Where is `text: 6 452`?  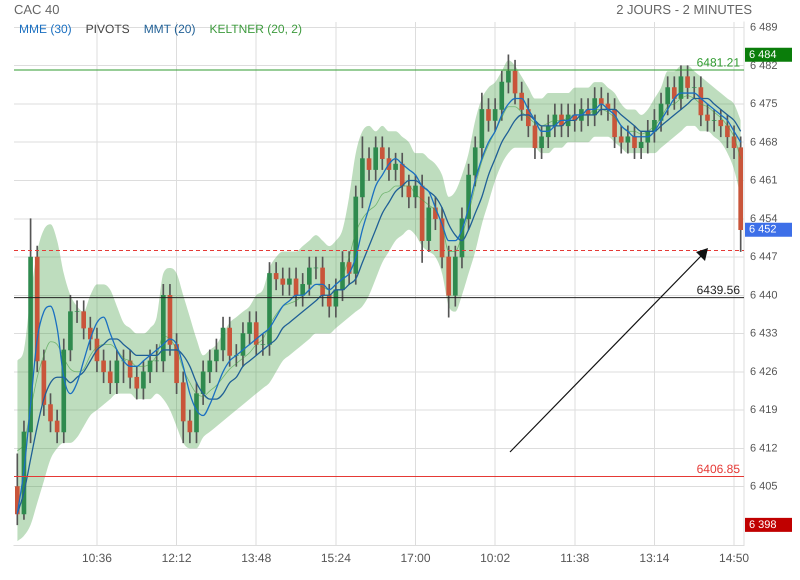
text: 6 452 is located at coordinates (763, 230).